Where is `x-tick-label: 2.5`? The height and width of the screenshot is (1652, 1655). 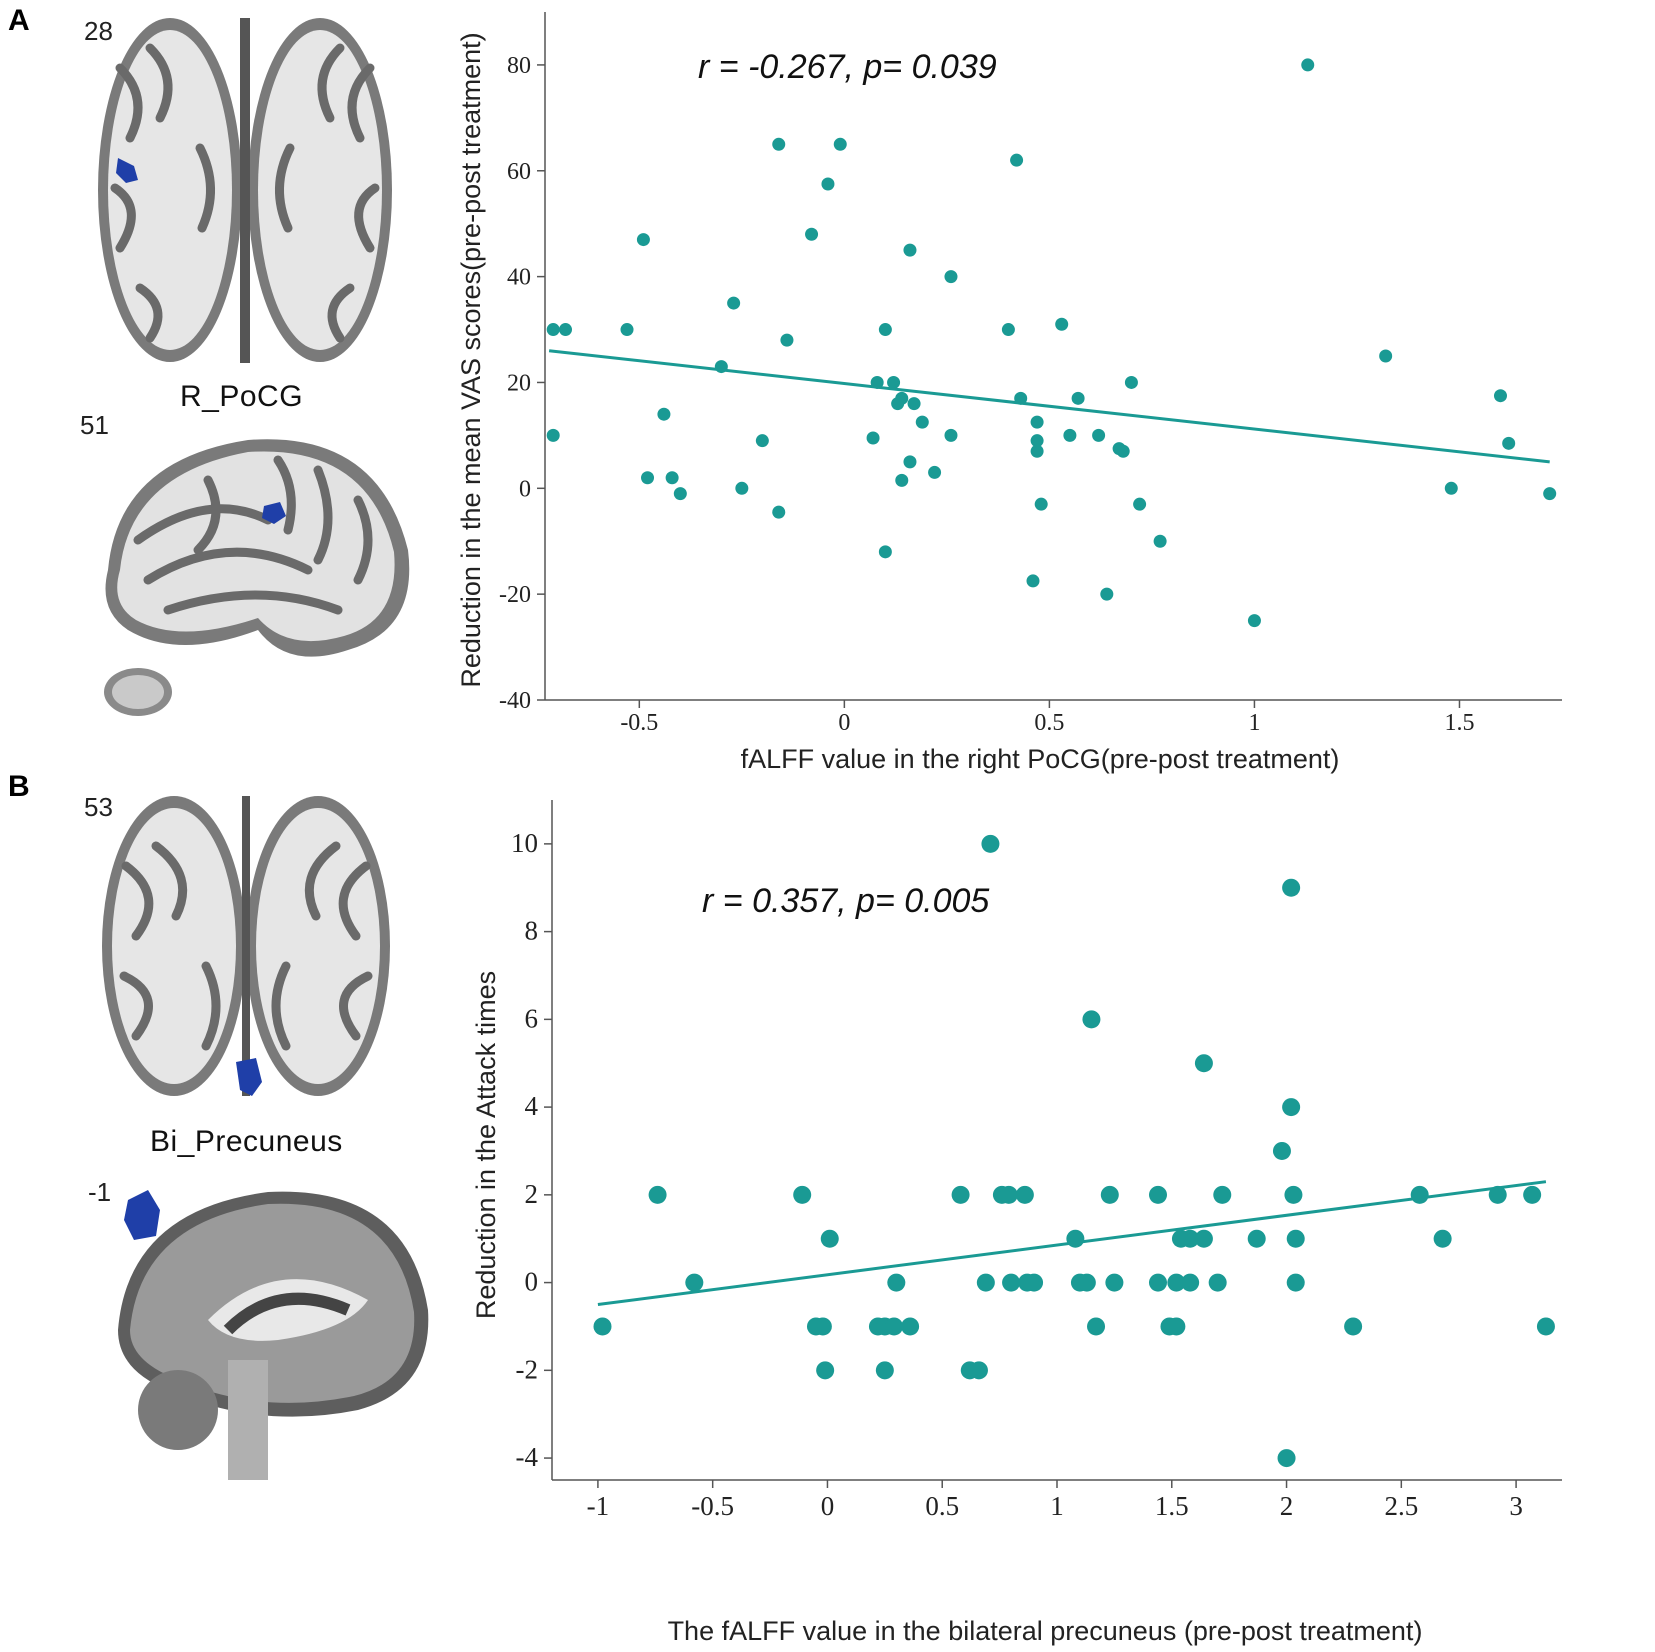 x-tick-label: 2.5 is located at coordinates (1401, 1506).